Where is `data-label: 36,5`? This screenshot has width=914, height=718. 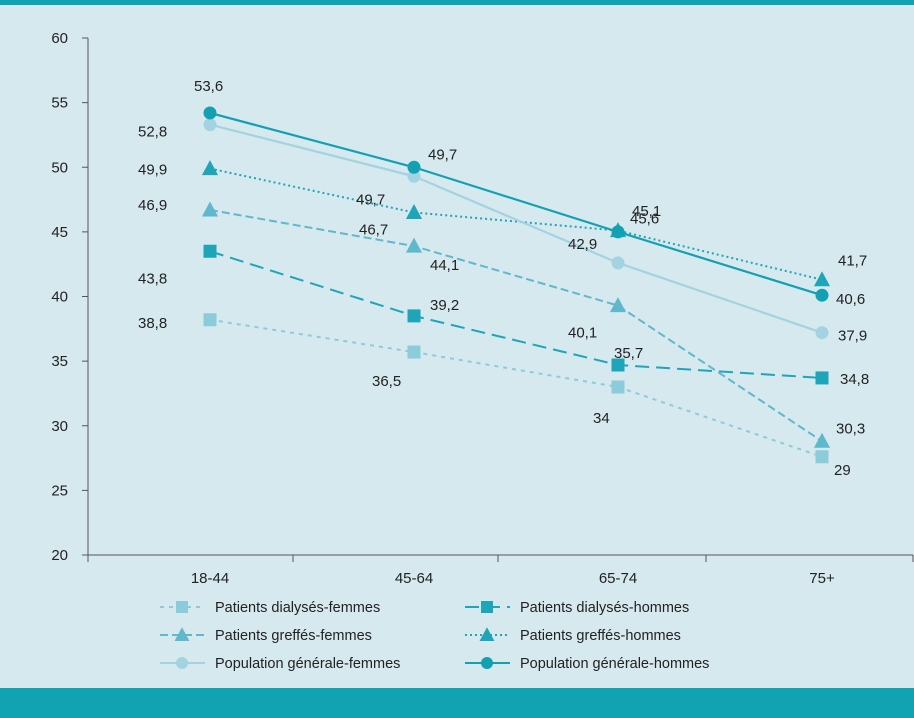
data-label: 36,5 is located at coordinates (386, 381).